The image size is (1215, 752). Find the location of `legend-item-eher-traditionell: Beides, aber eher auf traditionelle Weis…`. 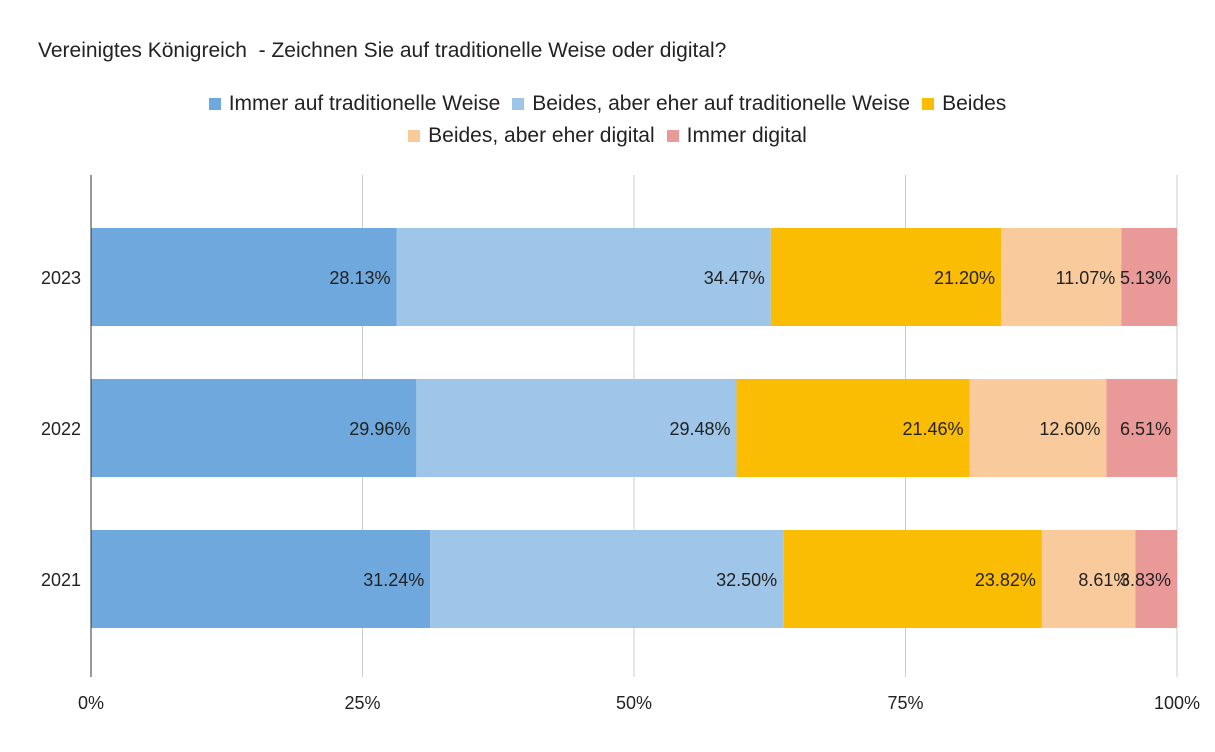

legend-item-eher-traditionell: Beides, aber eher auf traditionelle Weis… is located at coordinates (711, 104).